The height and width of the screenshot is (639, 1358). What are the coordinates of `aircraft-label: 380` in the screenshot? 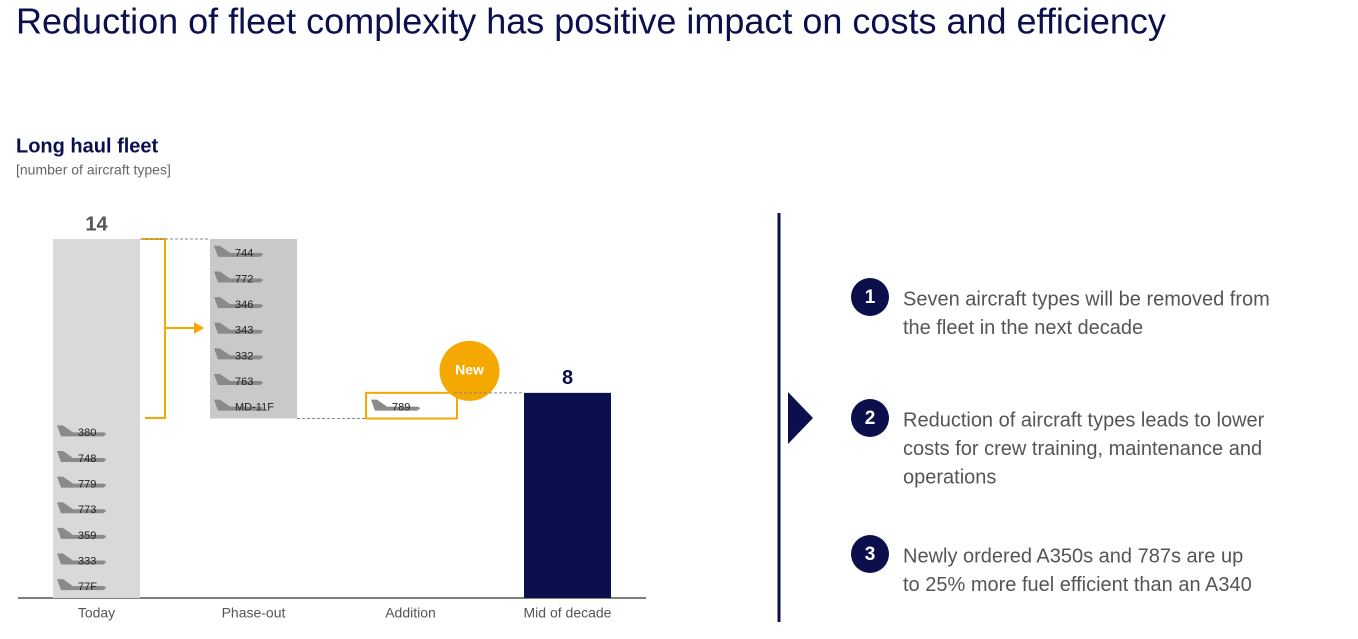 It's located at (87, 433).